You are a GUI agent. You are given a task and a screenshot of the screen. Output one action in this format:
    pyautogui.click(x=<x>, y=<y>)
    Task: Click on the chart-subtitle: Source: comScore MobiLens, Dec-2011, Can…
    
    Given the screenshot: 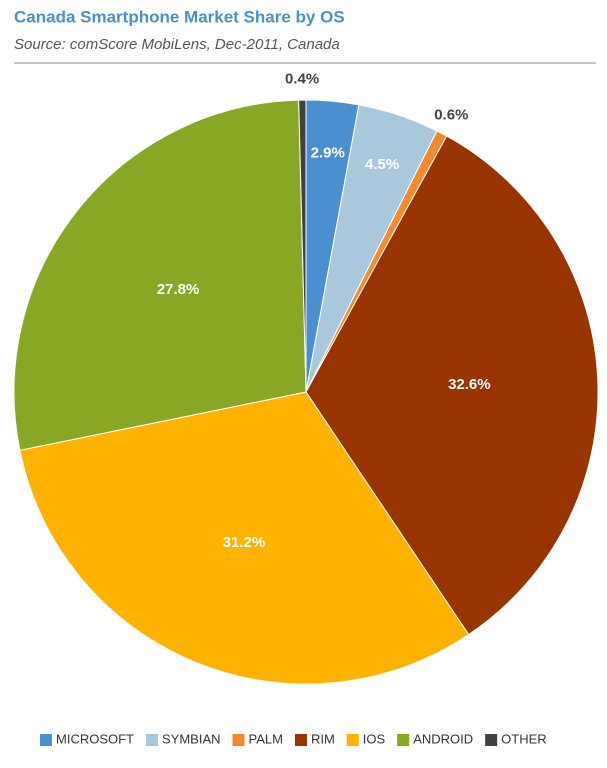 What is the action you would take?
    pyautogui.click(x=177, y=44)
    